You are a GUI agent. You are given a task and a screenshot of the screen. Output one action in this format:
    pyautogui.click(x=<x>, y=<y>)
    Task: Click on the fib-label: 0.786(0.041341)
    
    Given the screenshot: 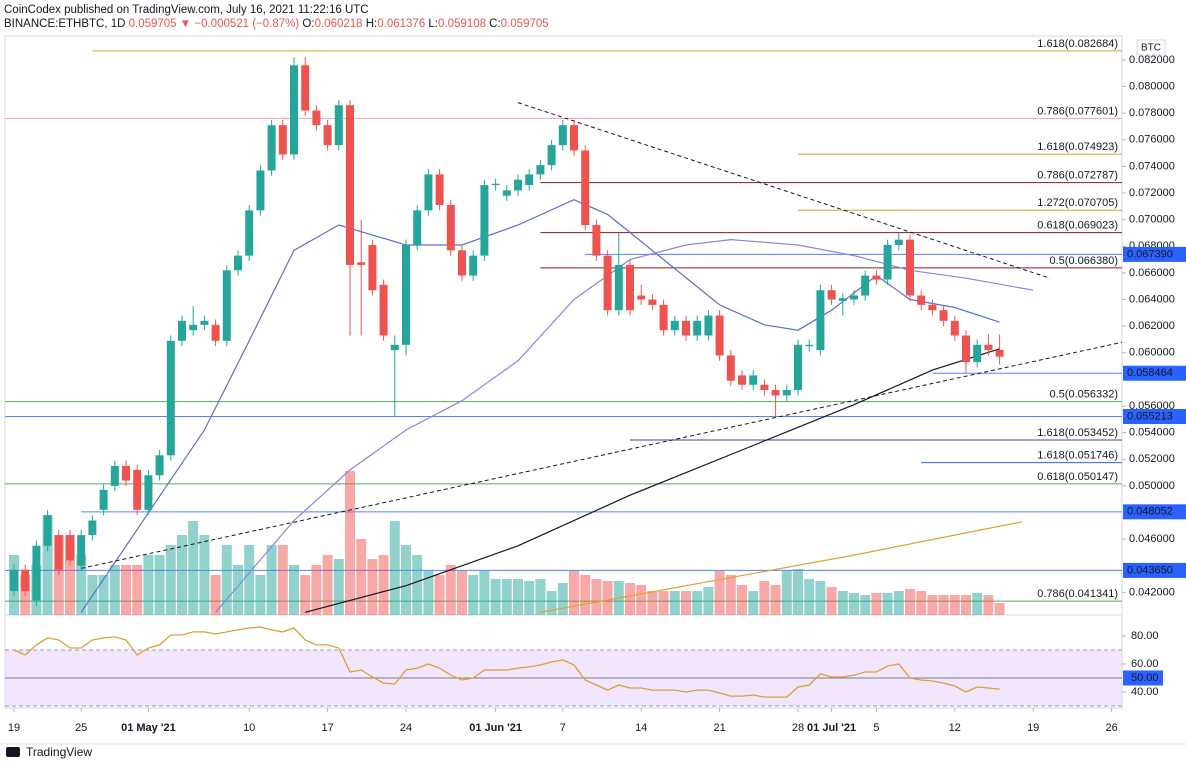 What is the action you would take?
    pyautogui.click(x=1077, y=594)
    